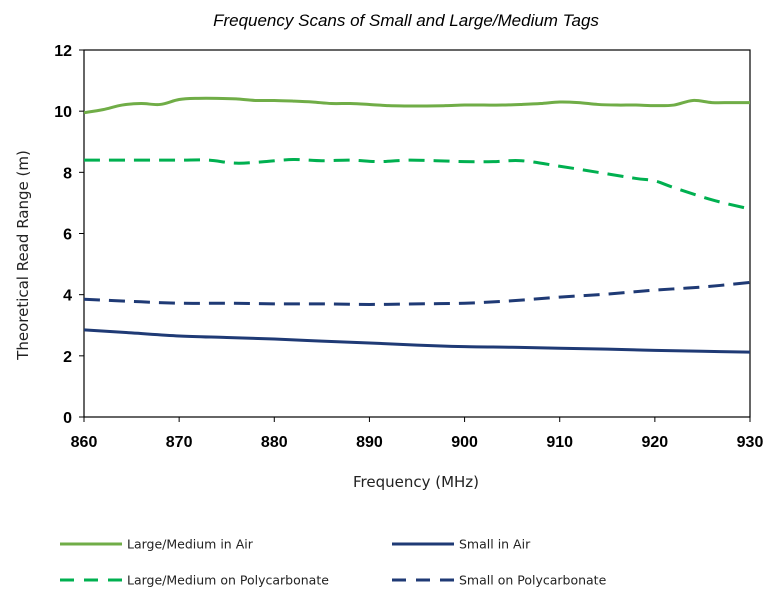 This screenshot has height=592, width=766. I want to click on x-tick-label: 920, so click(655, 442).